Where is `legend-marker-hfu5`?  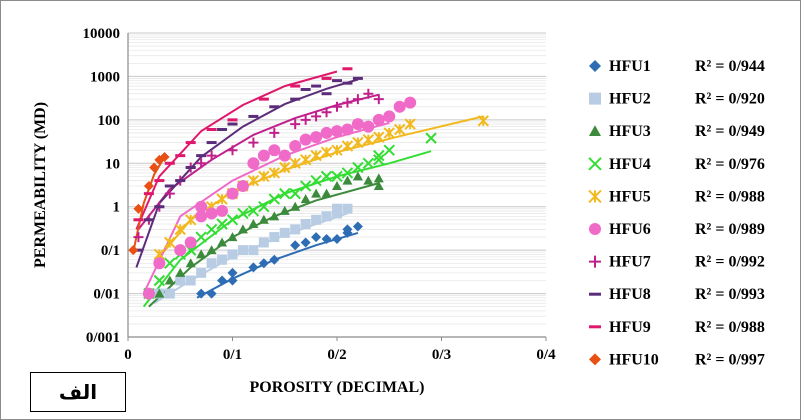 legend-marker-hfu5 is located at coordinates (595, 196).